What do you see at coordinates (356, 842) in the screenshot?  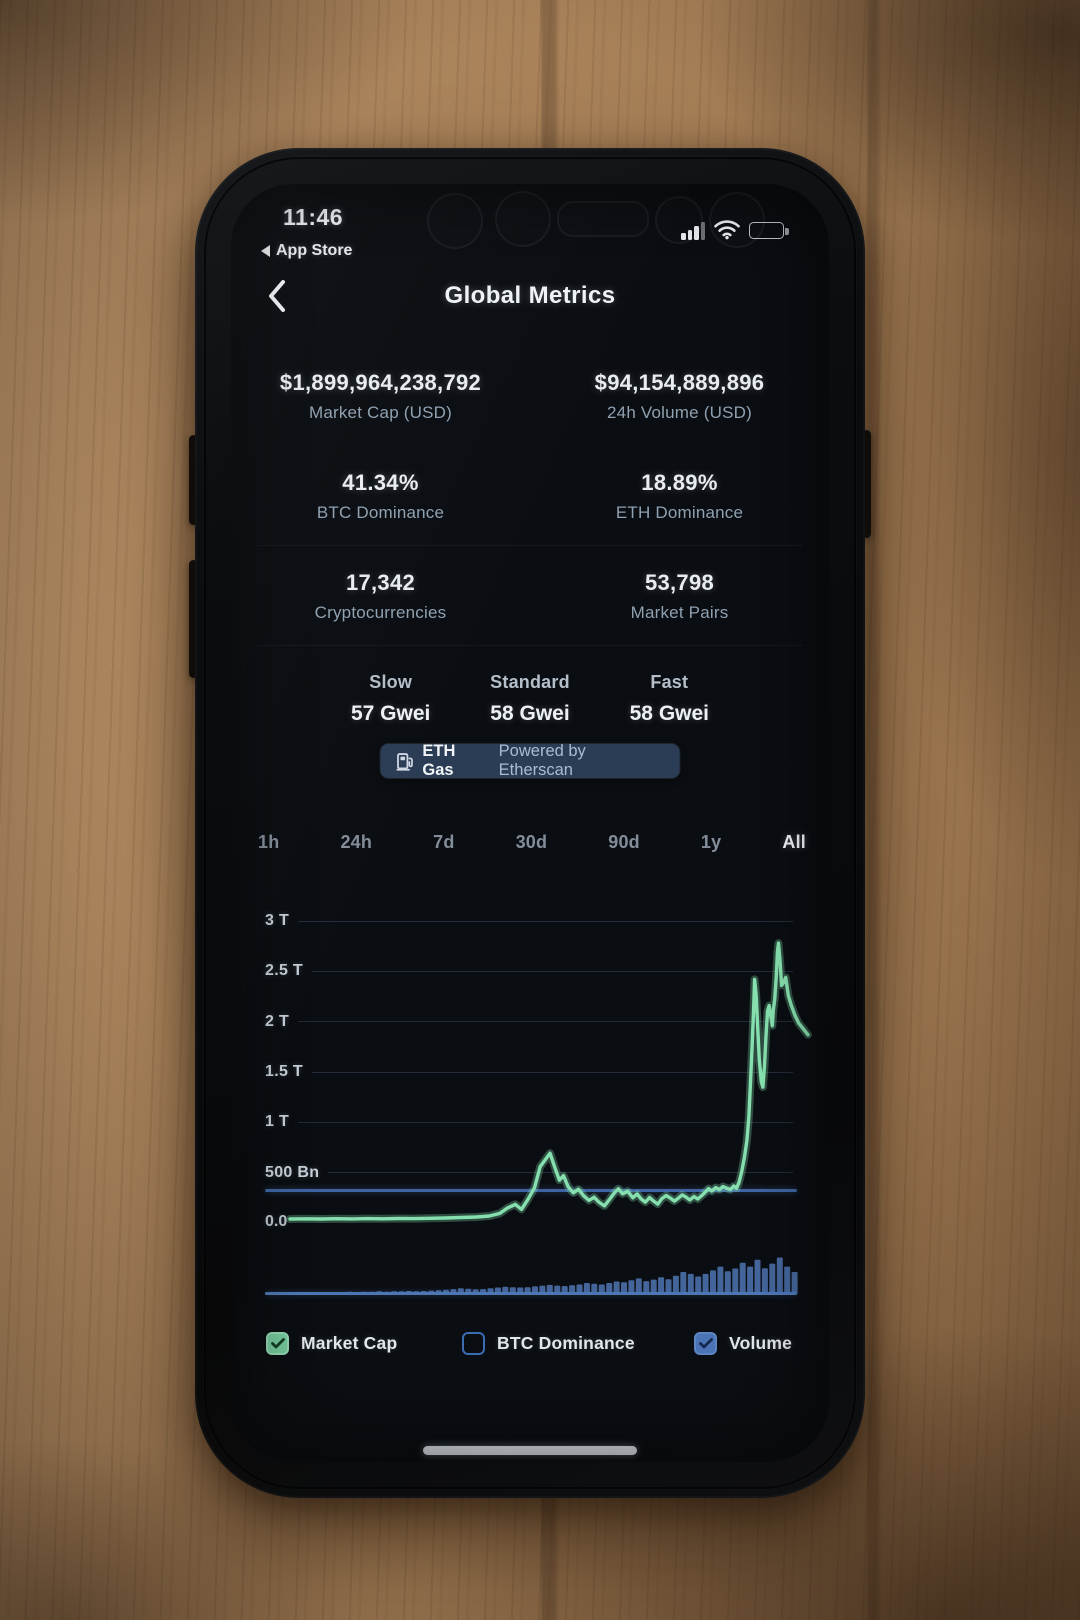 I see `range-tab-24h: 24h` at bounding box center [356, 842].